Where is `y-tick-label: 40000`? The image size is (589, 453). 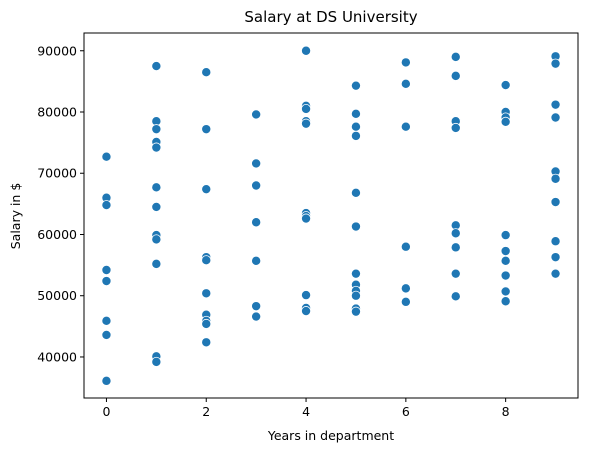 y-tick-label: 40000 is located at coordinates (57, 356).